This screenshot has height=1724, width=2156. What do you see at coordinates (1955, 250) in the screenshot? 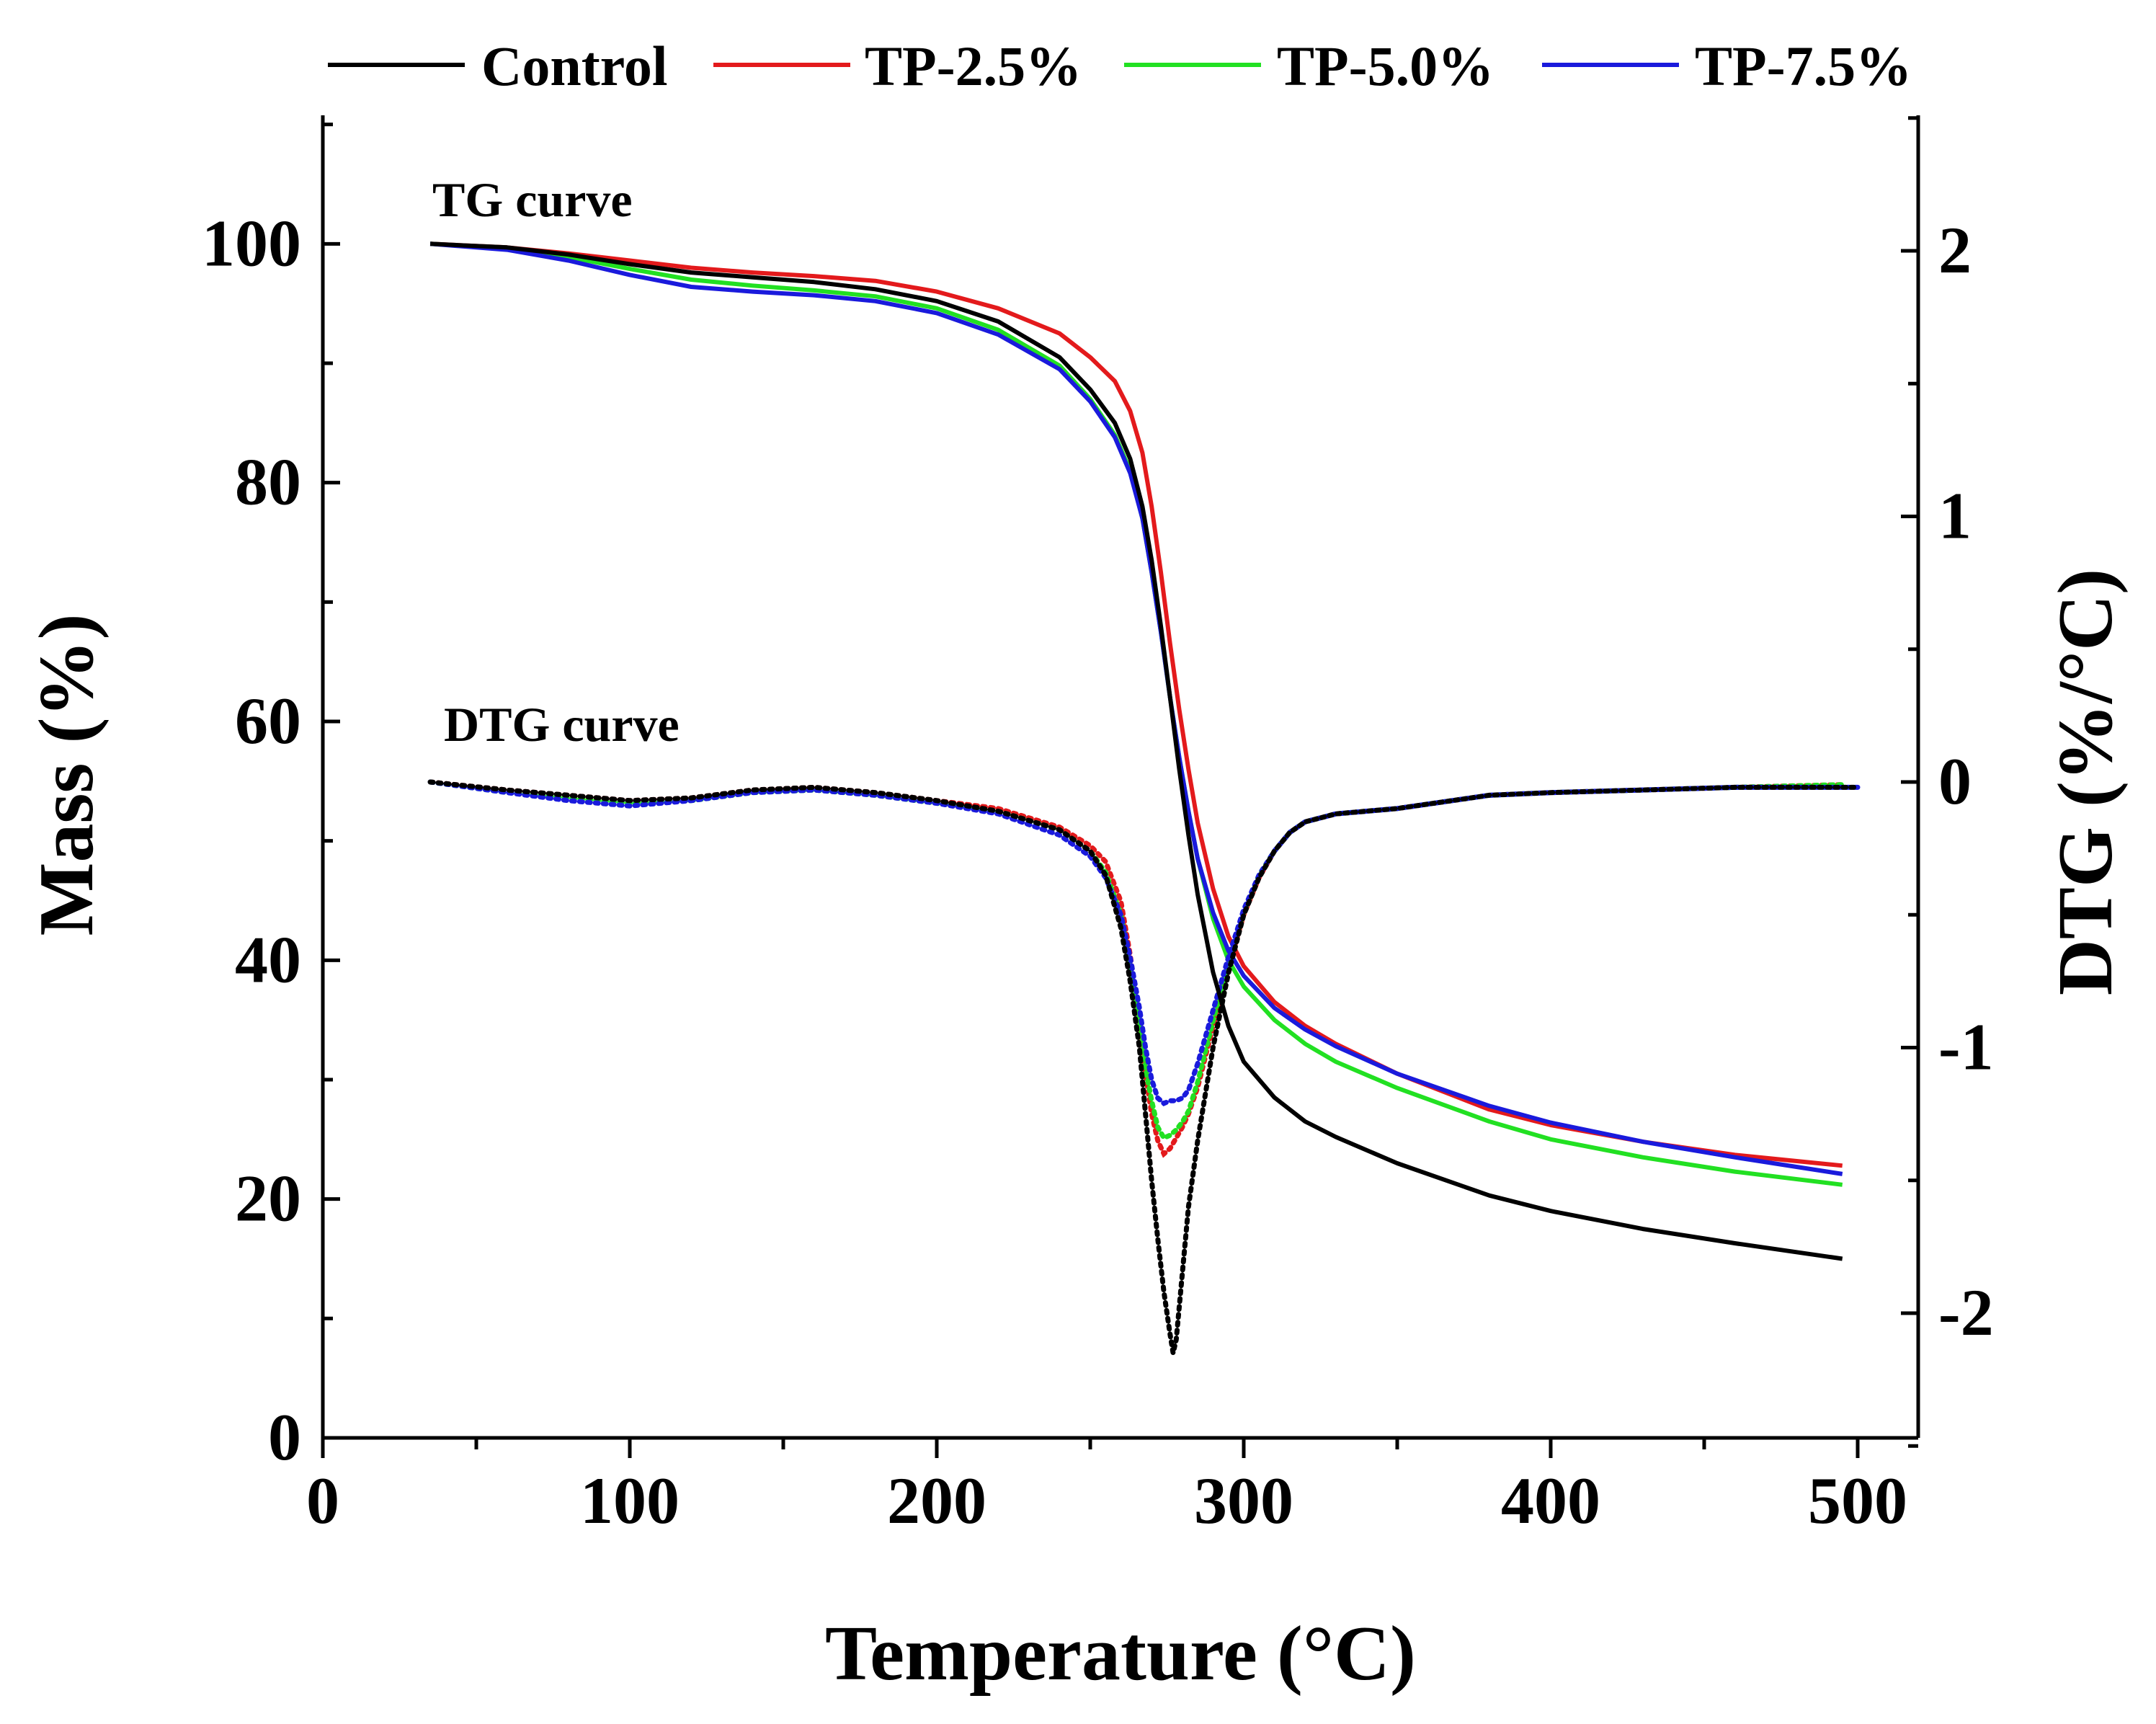
I see `y2-tick-label: 2` at bounding box center [1955, 250].